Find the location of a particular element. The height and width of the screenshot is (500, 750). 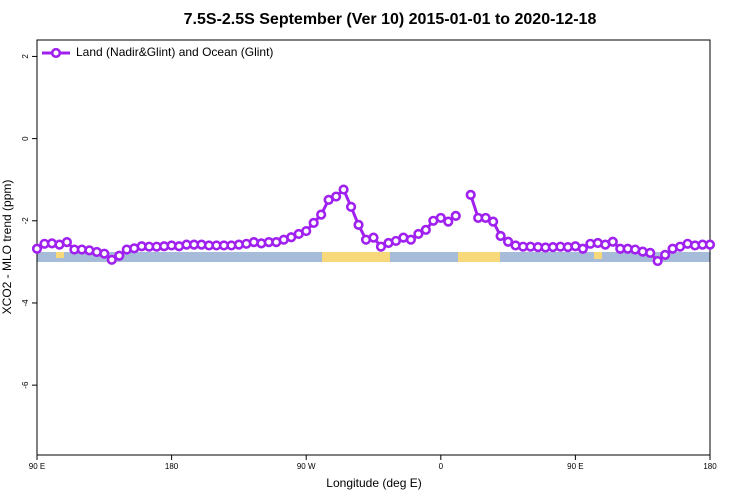

y-tick-label: 0 is located at coordinates (25, 138).